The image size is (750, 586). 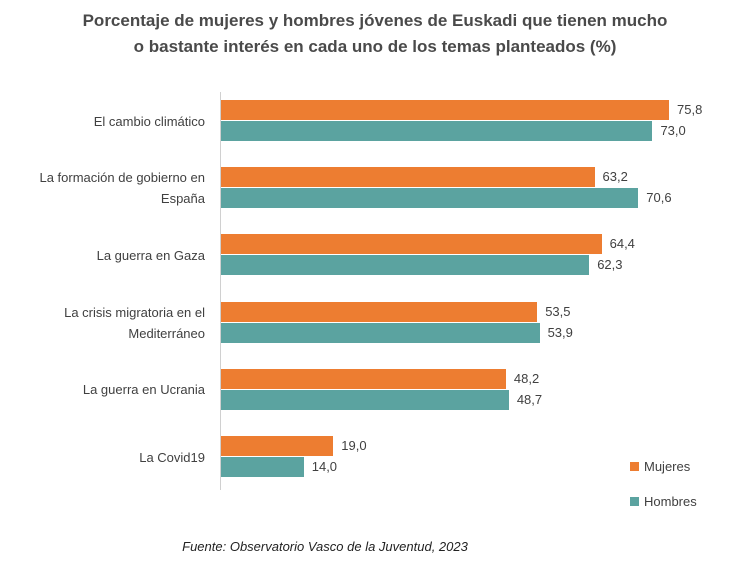 I want to click on data-label-hombres: 53,9, so click(x=560, y=332).